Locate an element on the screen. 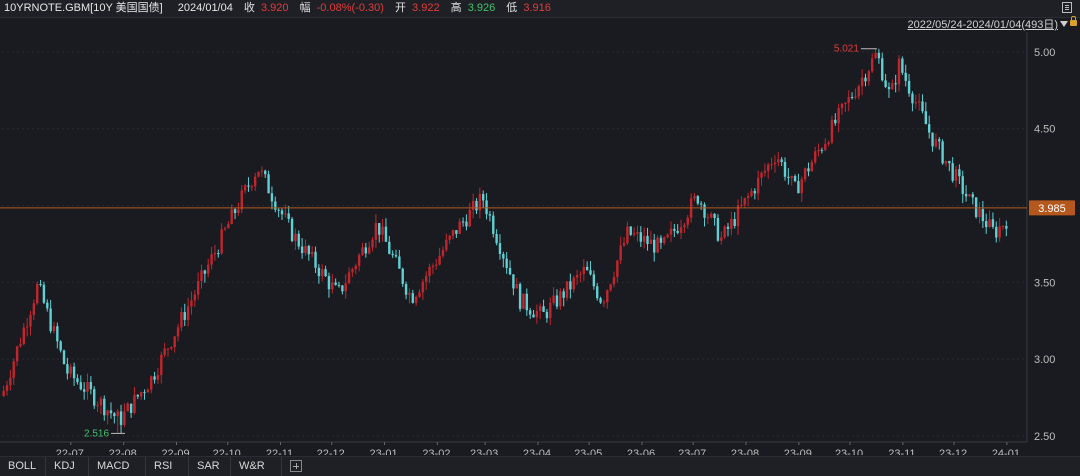  lock-icon is located at coordinates (1073, 21).